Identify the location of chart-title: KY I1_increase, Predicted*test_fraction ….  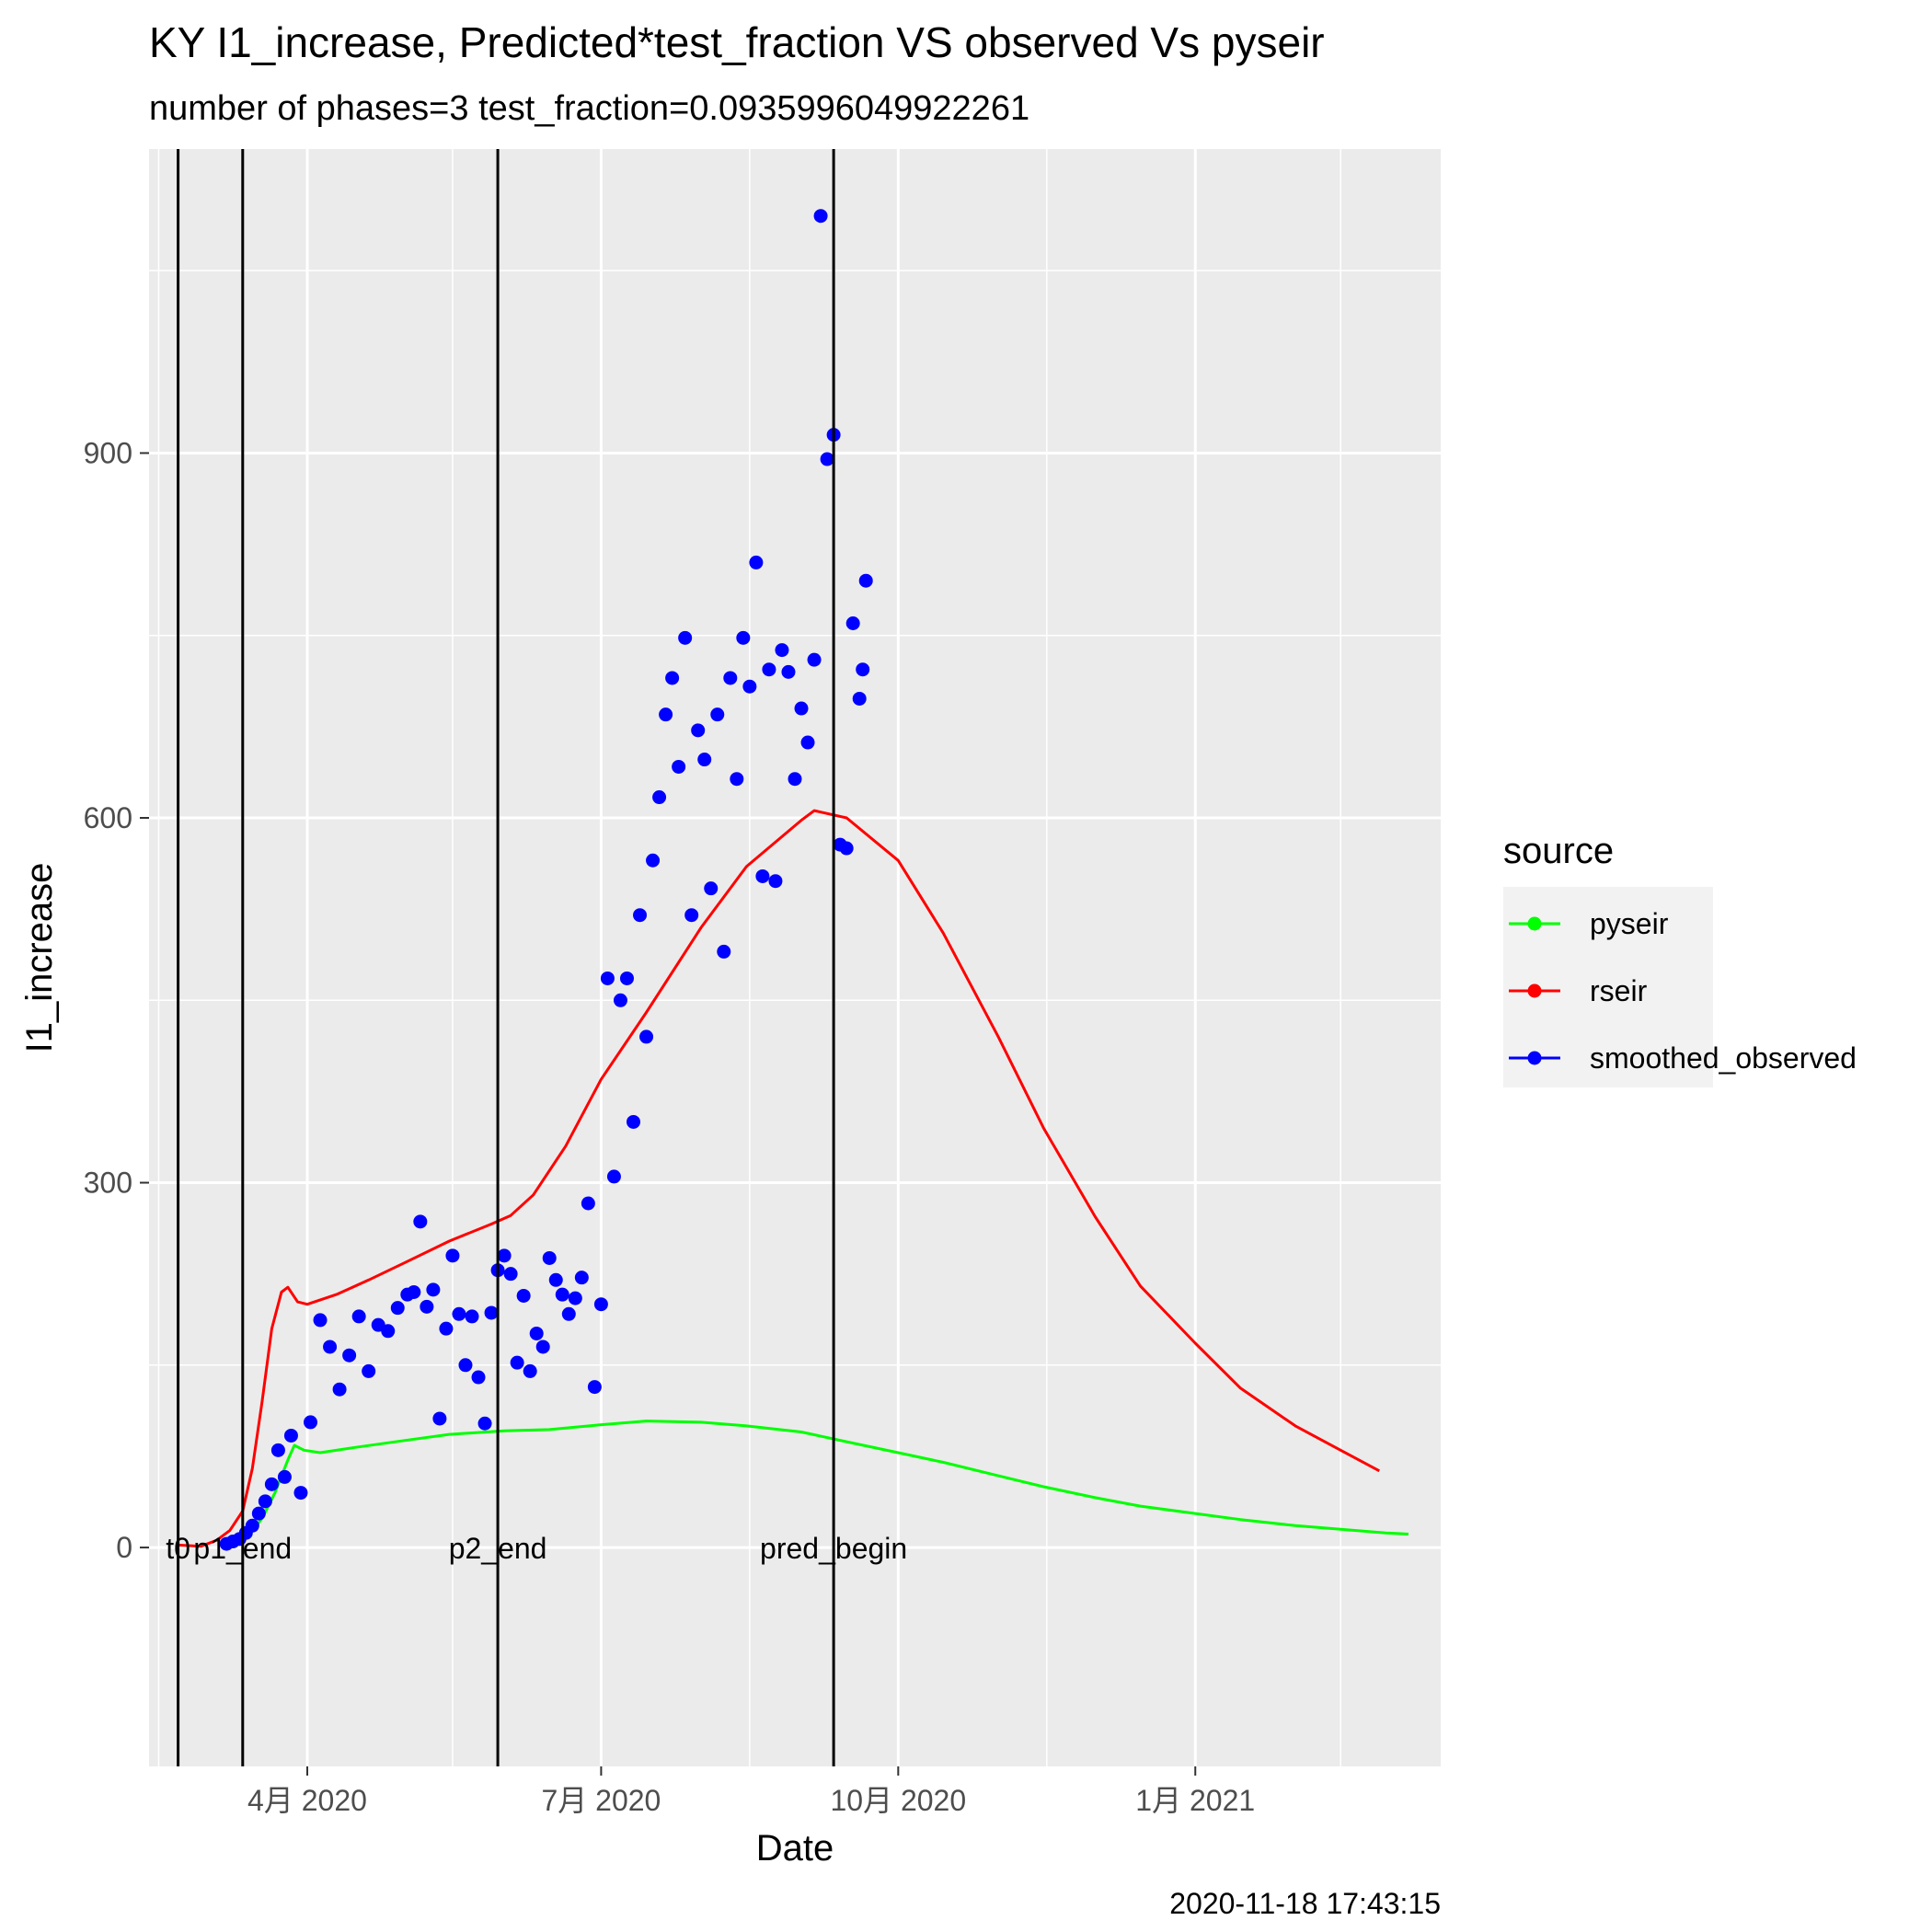
(737, 42).